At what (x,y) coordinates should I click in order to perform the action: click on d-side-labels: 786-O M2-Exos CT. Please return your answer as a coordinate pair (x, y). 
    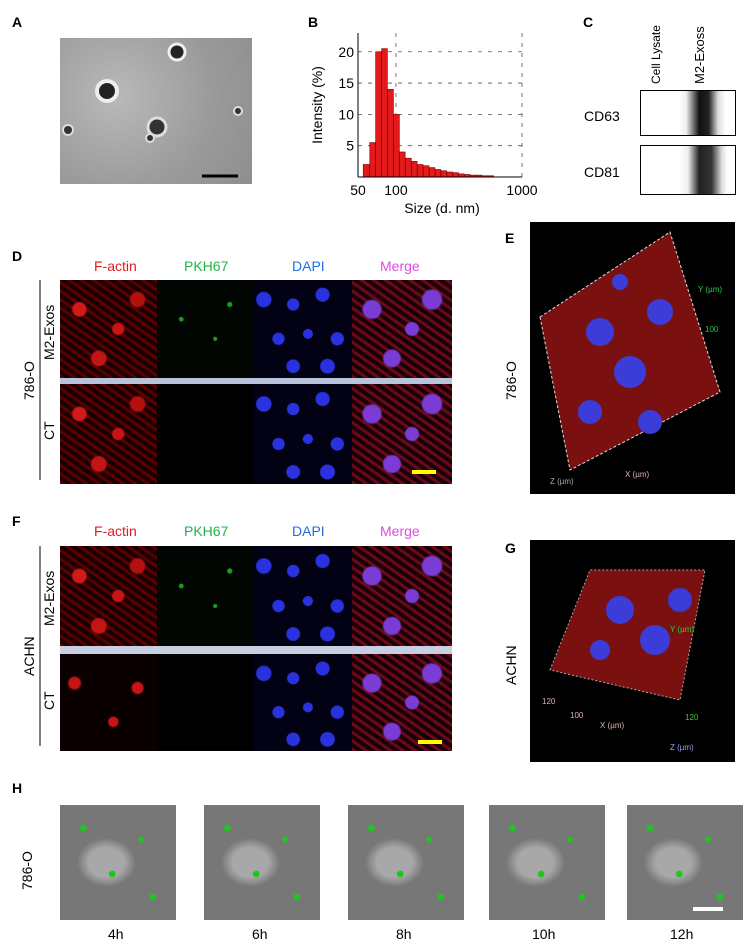
    Looking at the image, I should click on (39, 380).